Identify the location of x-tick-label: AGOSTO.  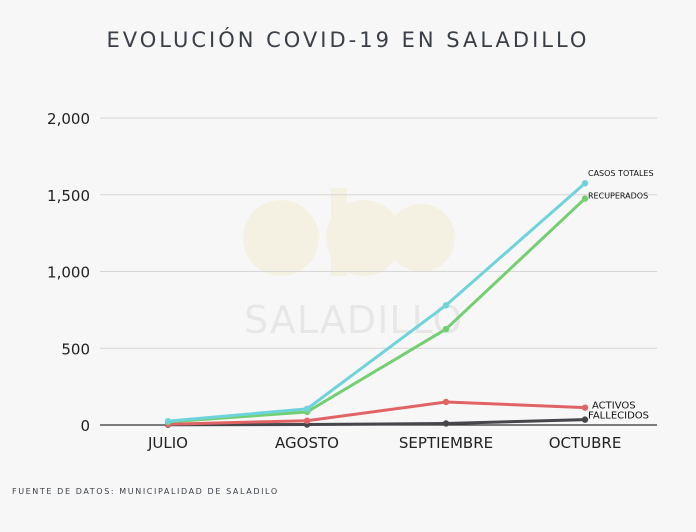
(307, 443).